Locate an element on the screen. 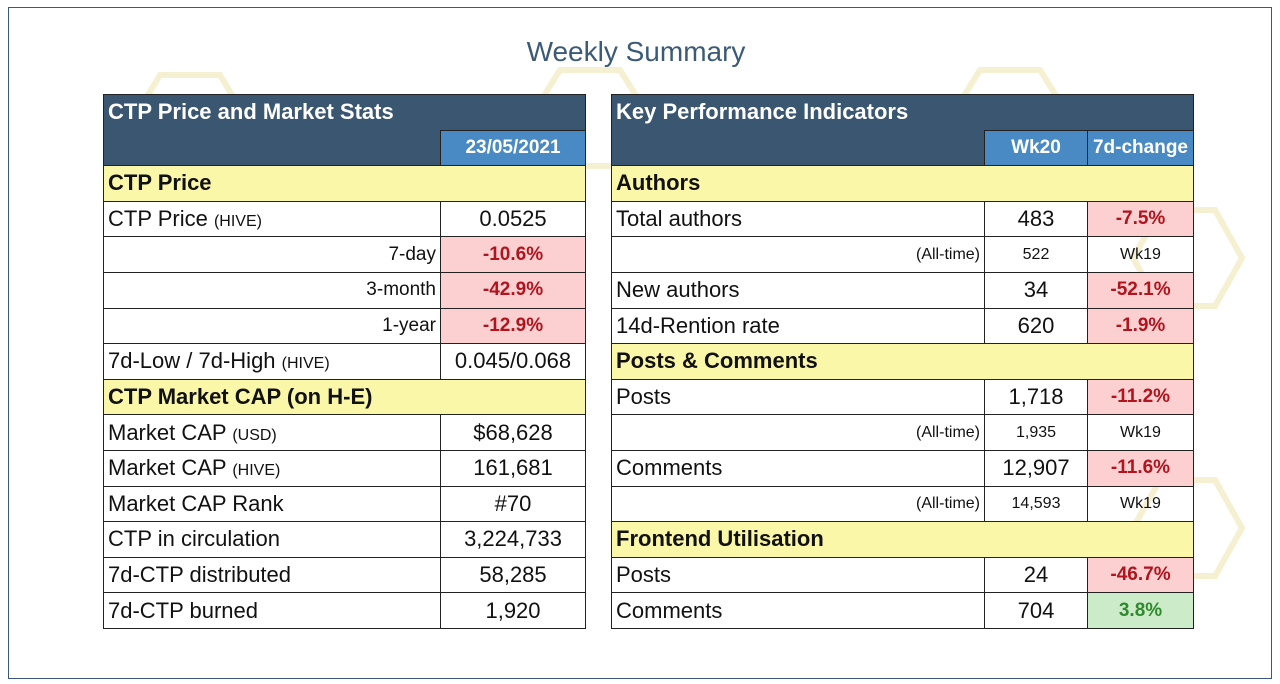 The image size is (1280, 684). metric-label: CTP Price is located at coordinates (158, 219).